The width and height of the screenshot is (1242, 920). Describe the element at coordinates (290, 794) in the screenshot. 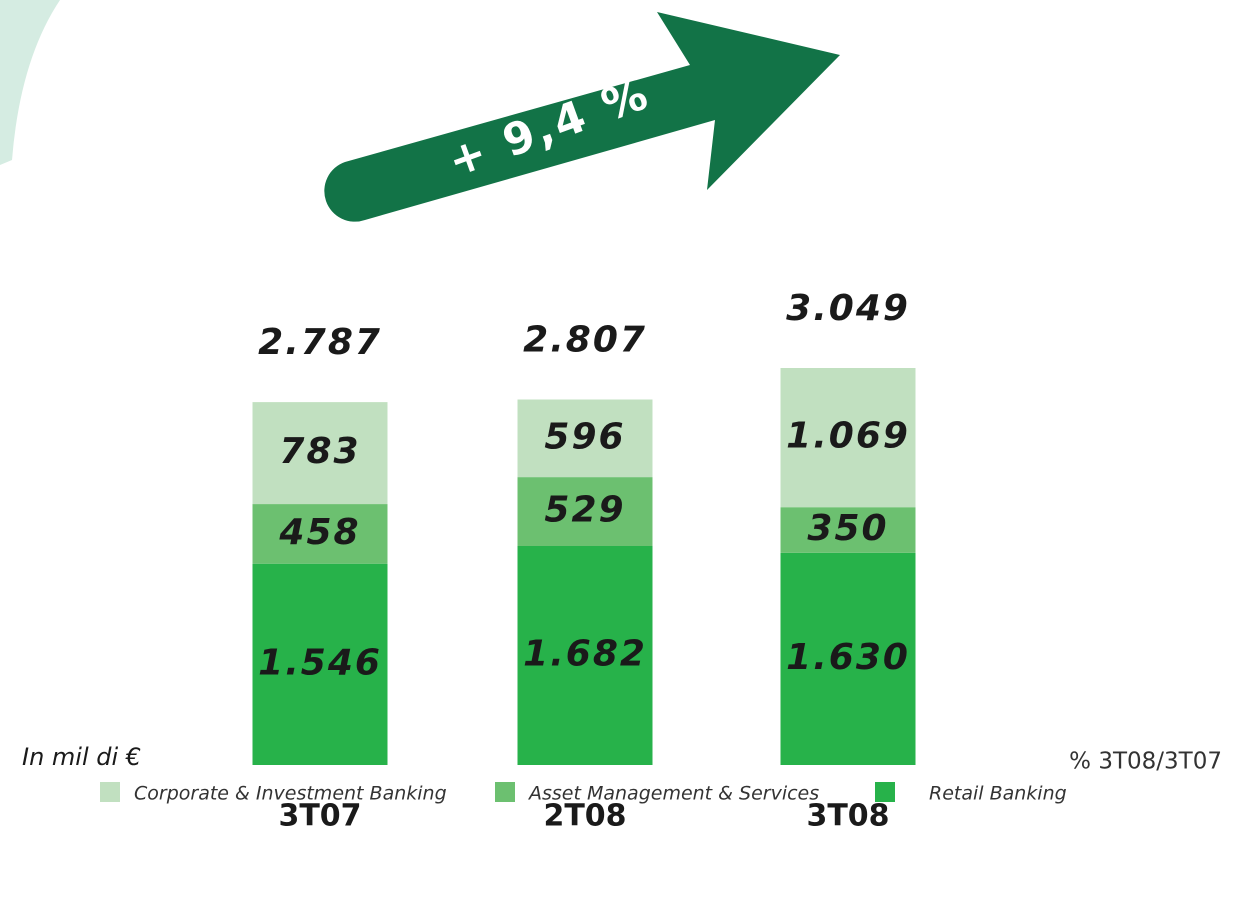

I see `legend-label: Corporate & Investment Banking` at that location.